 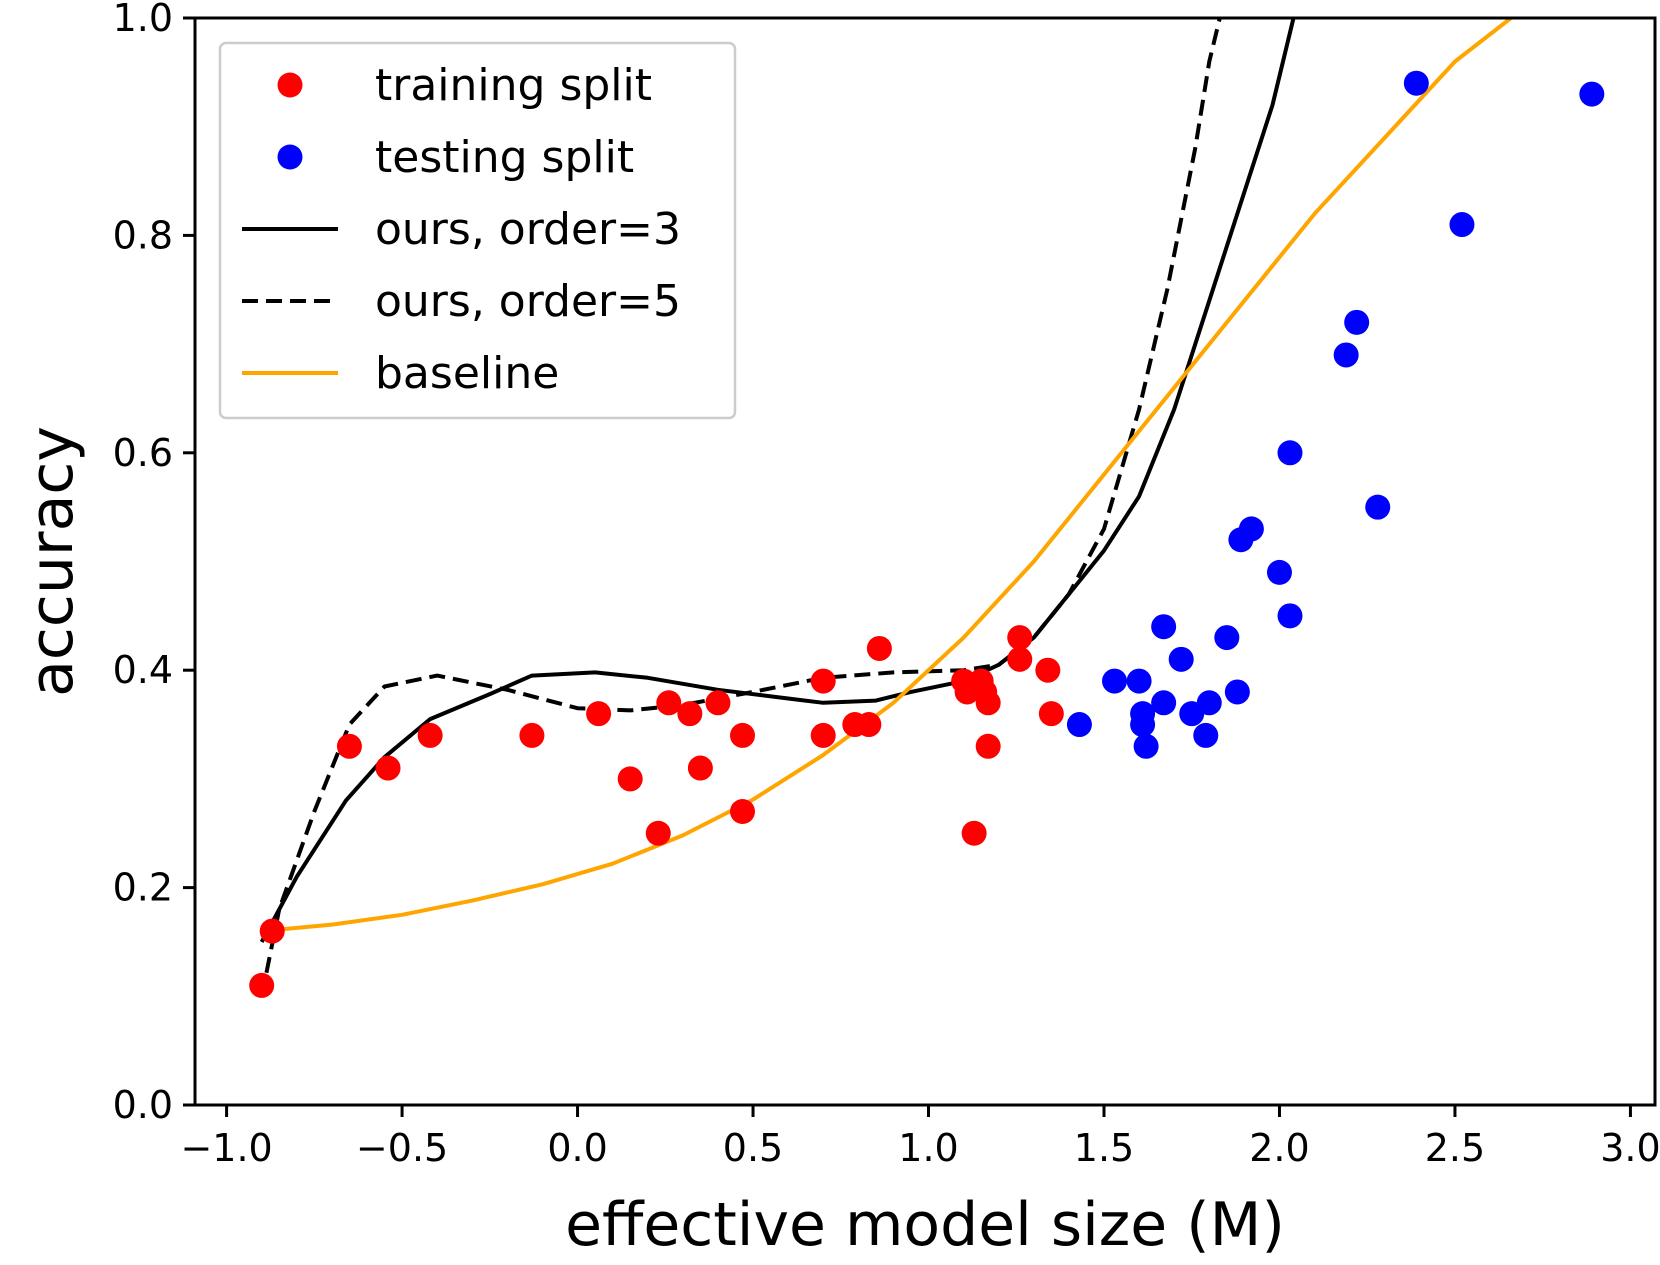 What do you see at coordinates (143, 20) in the screenshot?
I see `y-tick-label: 1.0` at bounding box center [143, 20].